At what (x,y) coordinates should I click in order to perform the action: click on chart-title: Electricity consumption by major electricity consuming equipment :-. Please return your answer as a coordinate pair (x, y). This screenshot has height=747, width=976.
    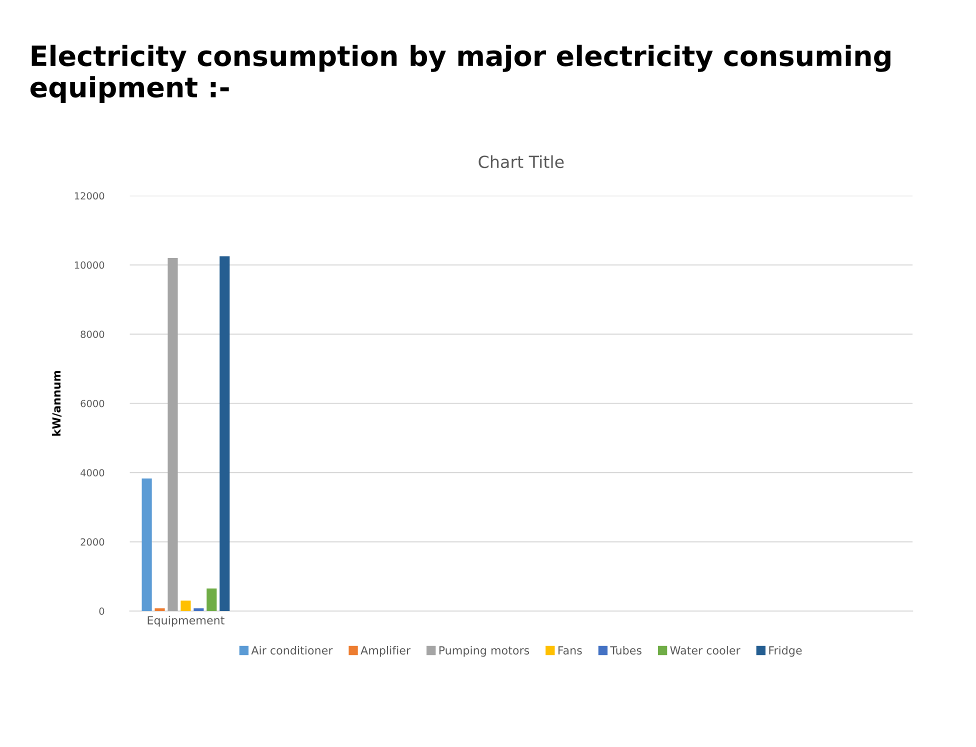
    Looking at the image, I should click on (460, 74).